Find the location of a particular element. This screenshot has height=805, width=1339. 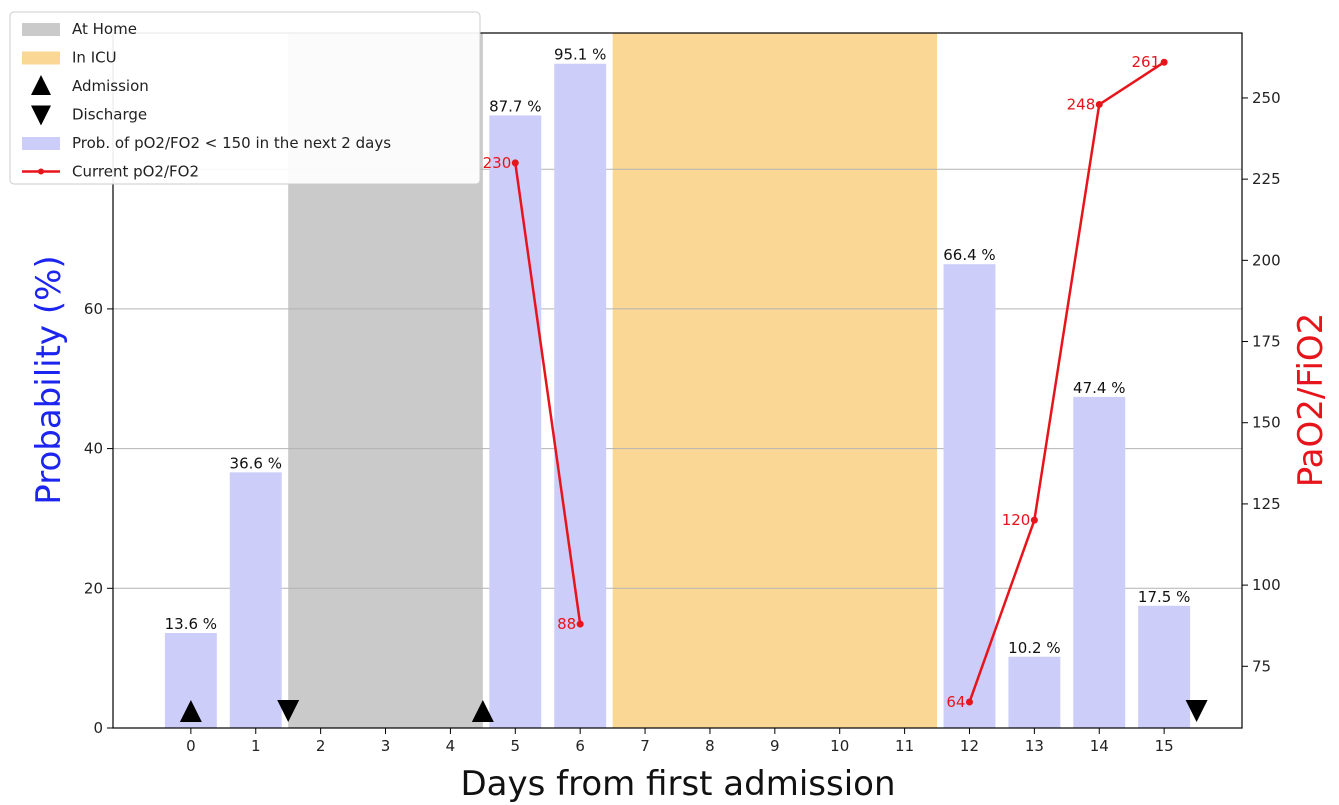

x-tick-label: 2 is located at coordinates (321, 746).